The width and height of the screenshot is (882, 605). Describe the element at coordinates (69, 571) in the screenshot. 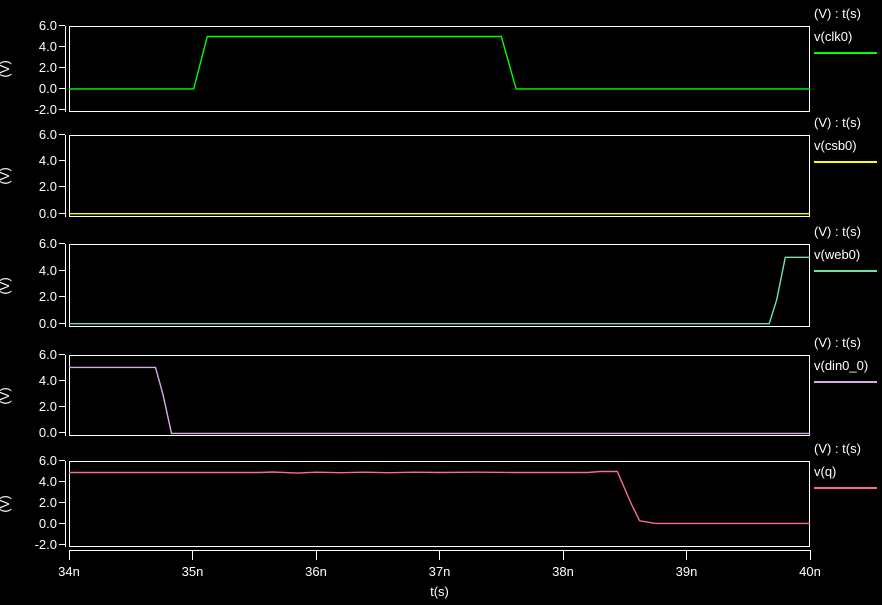

I see `x-tick-label: 34n` at that location.